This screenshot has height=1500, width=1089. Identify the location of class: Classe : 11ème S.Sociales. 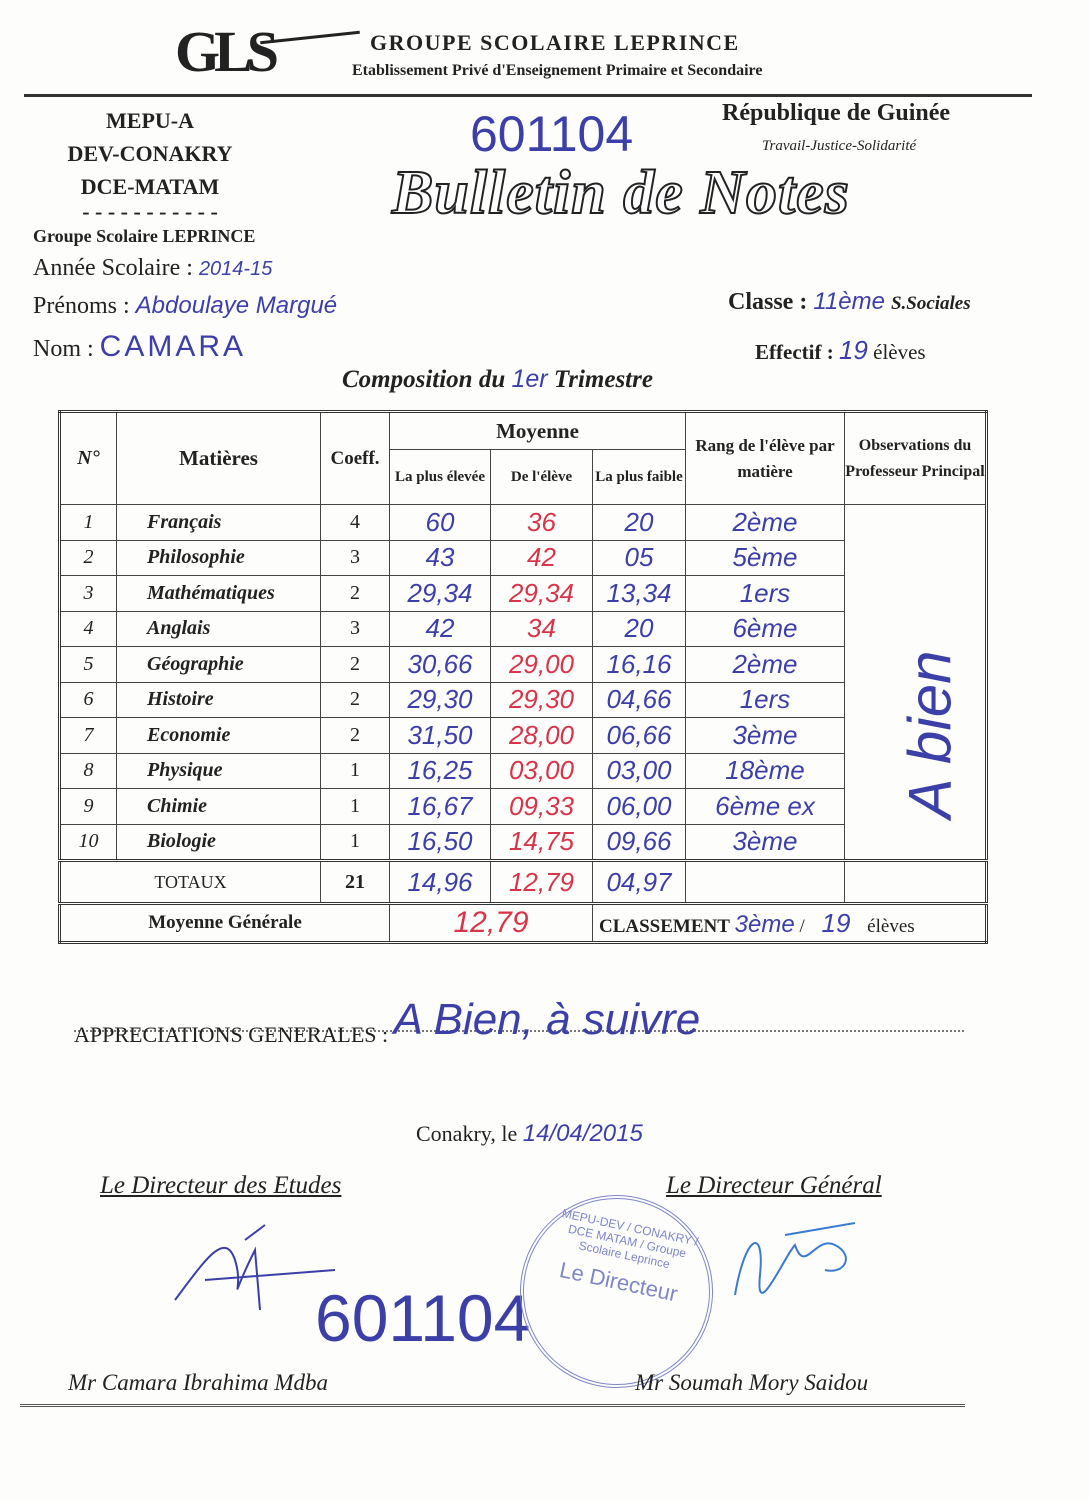
(849, 302).